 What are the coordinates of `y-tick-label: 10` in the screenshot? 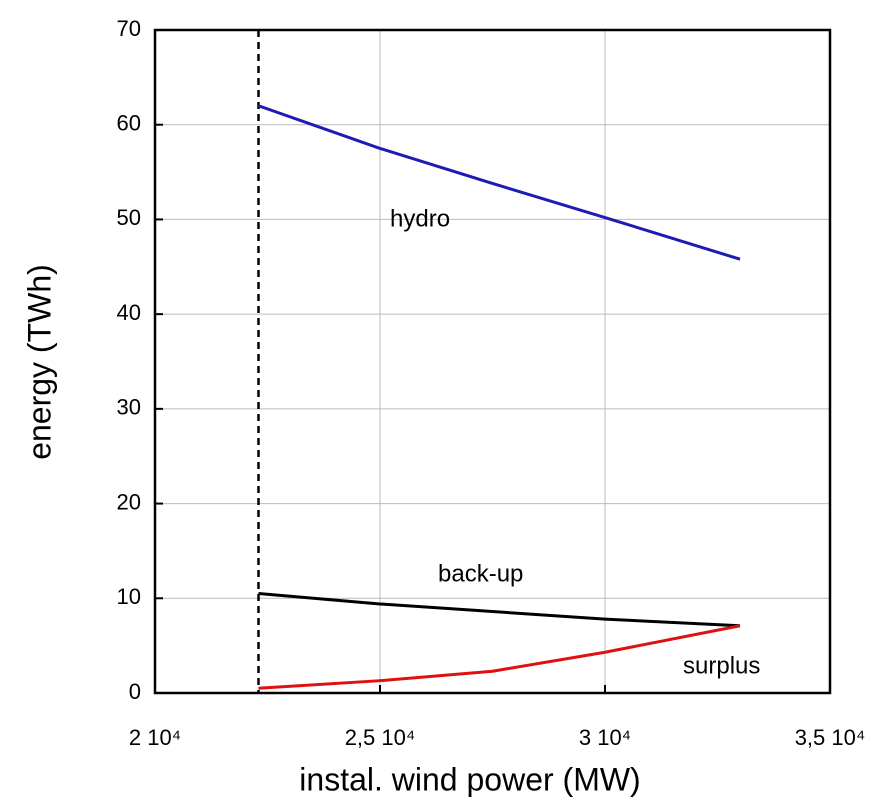 It's located at (129, 596).